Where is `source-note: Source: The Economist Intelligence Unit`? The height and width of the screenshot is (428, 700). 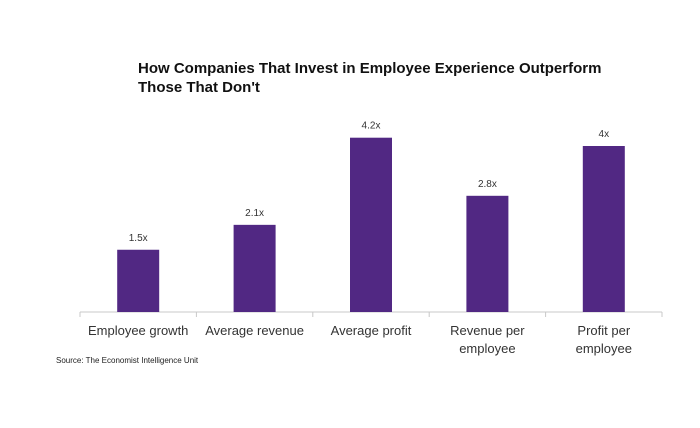 source-note: Source: The Economist Intelligence Unit is located at coordinates (127, 360).